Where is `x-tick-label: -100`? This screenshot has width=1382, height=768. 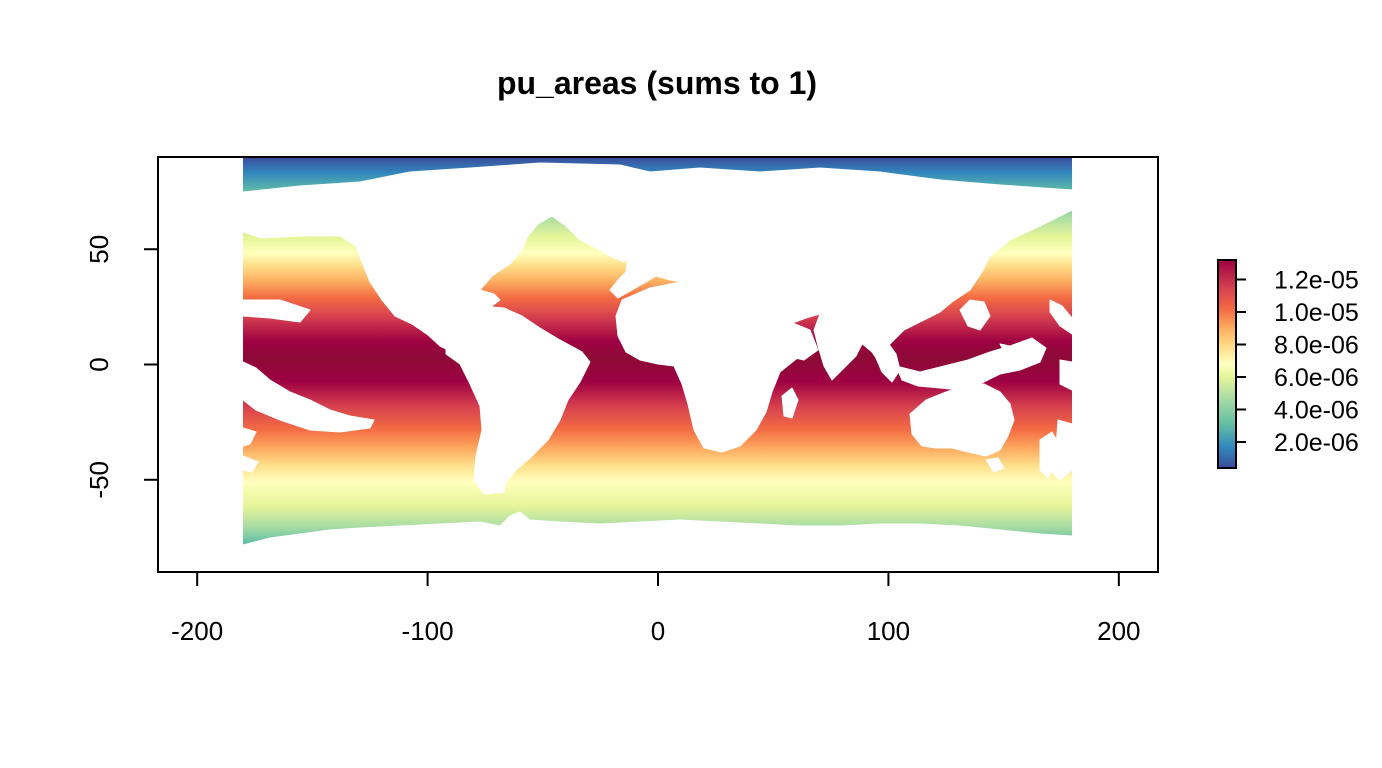
x-tick-label: -100 is located at coordinates (428, 631).